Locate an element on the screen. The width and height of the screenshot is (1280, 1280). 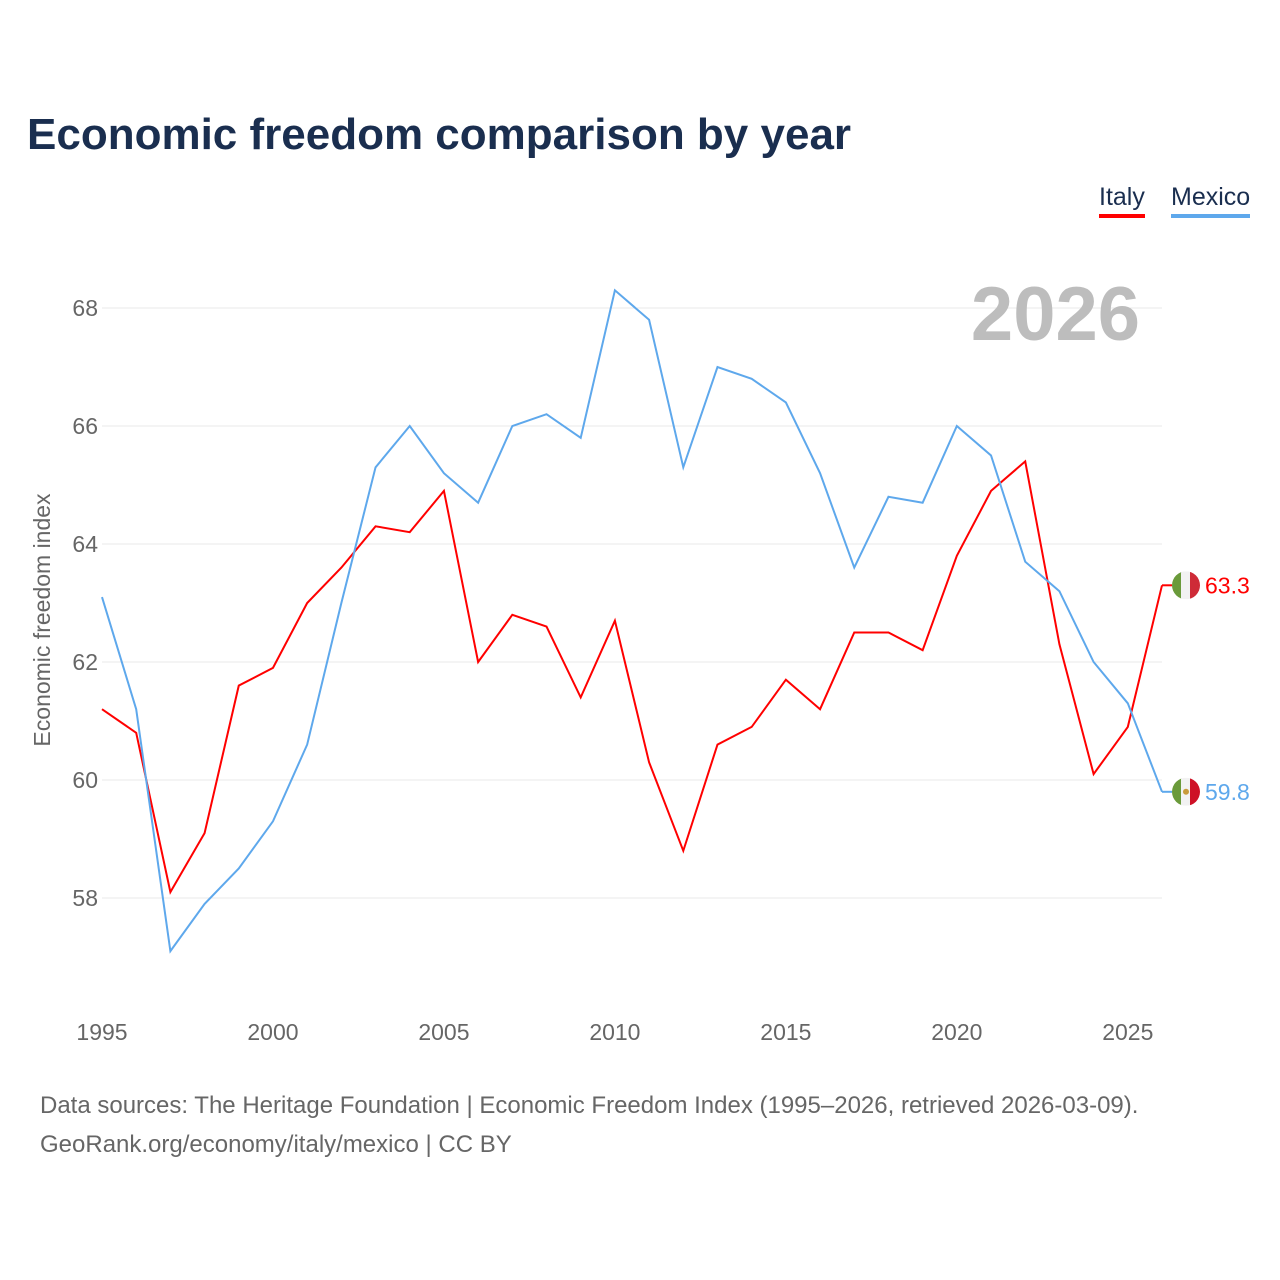
chart-title: Economic freedom comparison by year is located at coordinates (439, 134).